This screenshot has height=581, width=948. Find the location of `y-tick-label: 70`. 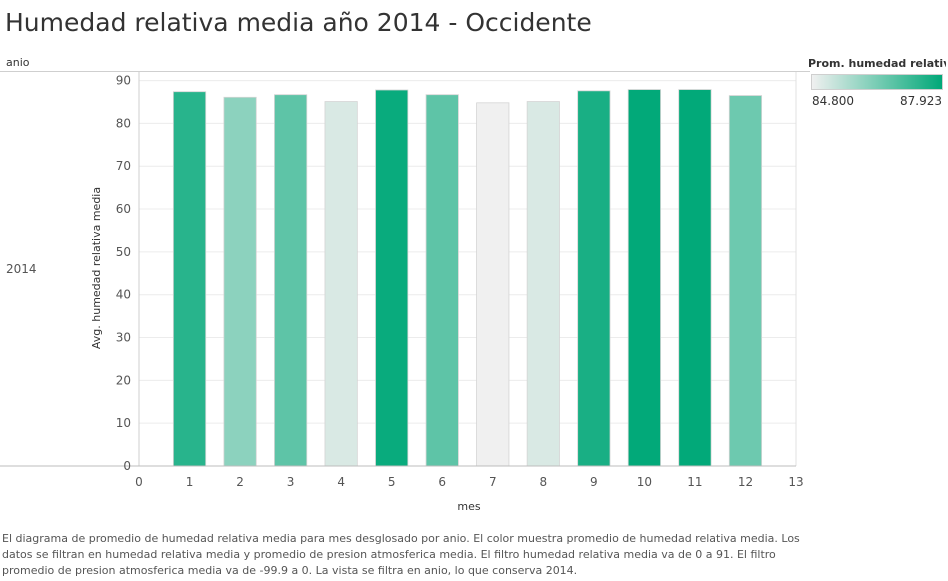

y-tick-label: 70 is located at coordinates (123, 166).